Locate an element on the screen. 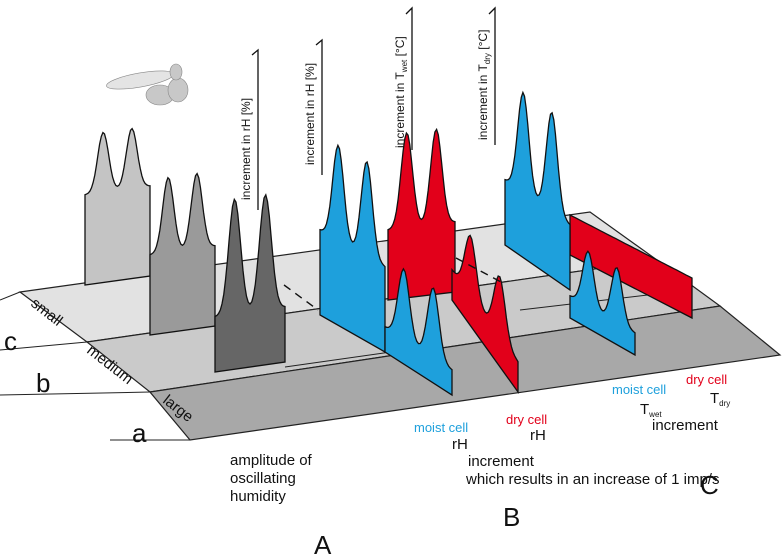  bee-icon is located at coordinates (147, 84).